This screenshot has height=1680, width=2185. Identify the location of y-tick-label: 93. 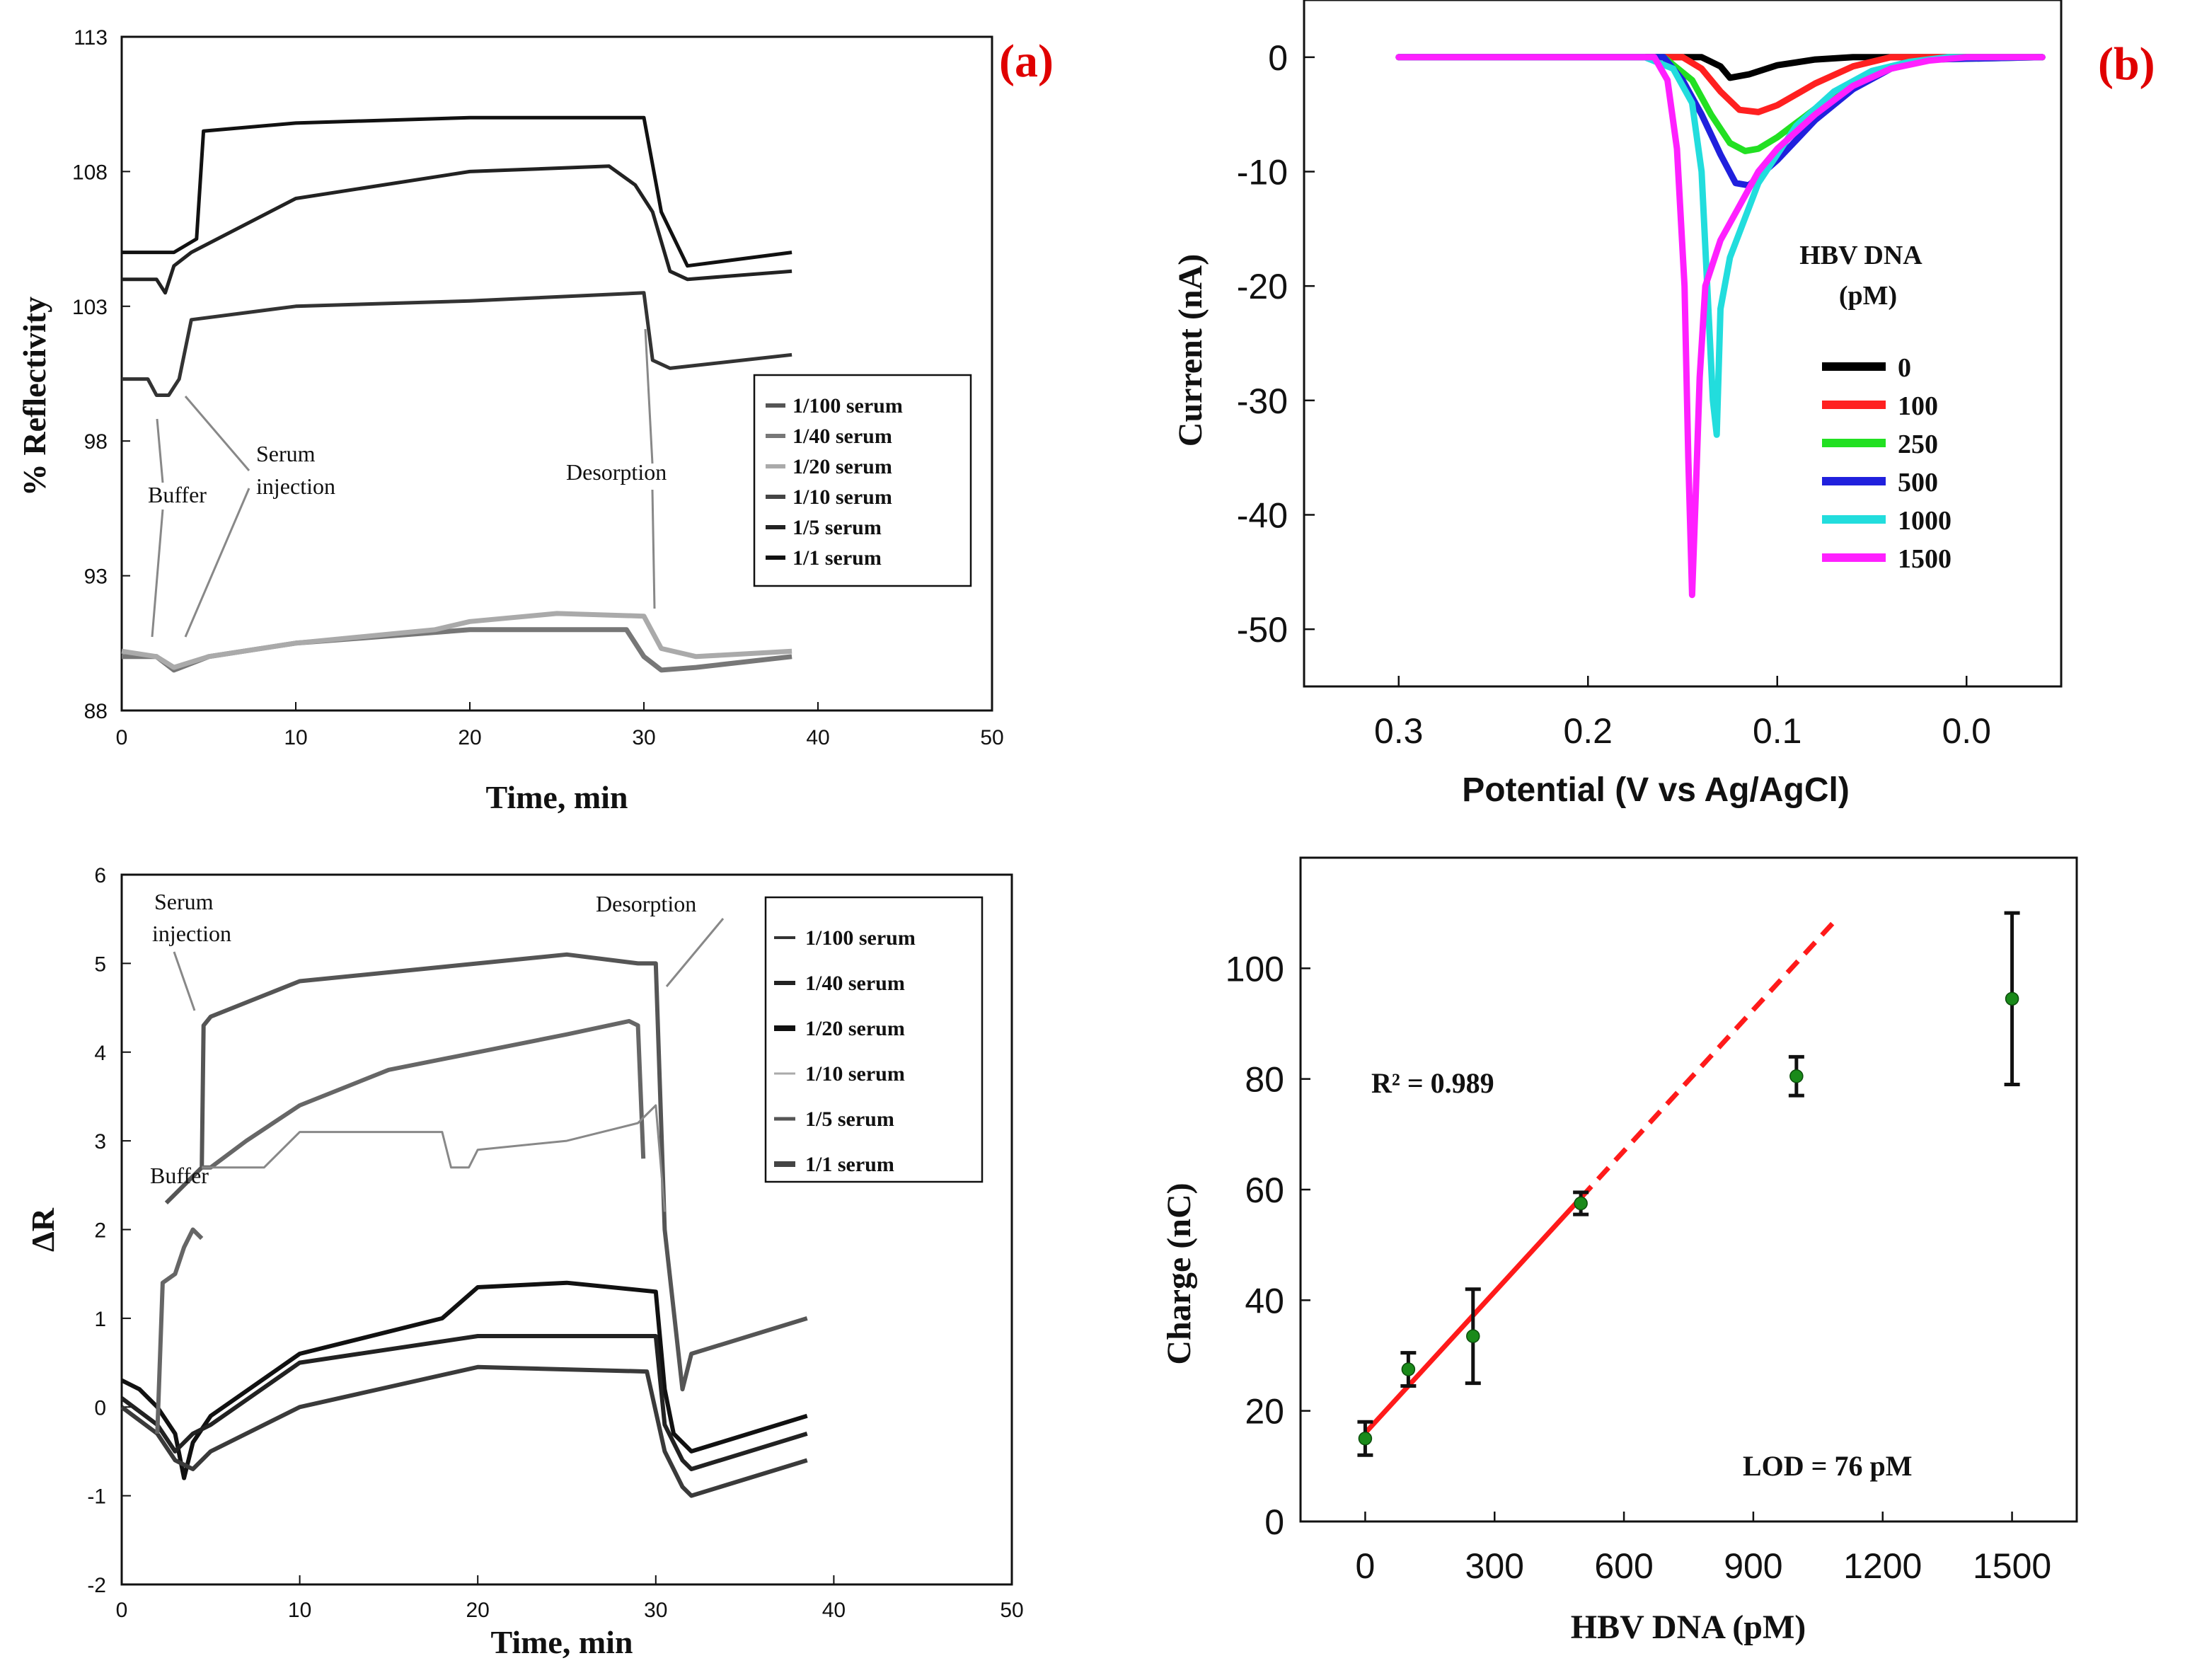
(96, 577).